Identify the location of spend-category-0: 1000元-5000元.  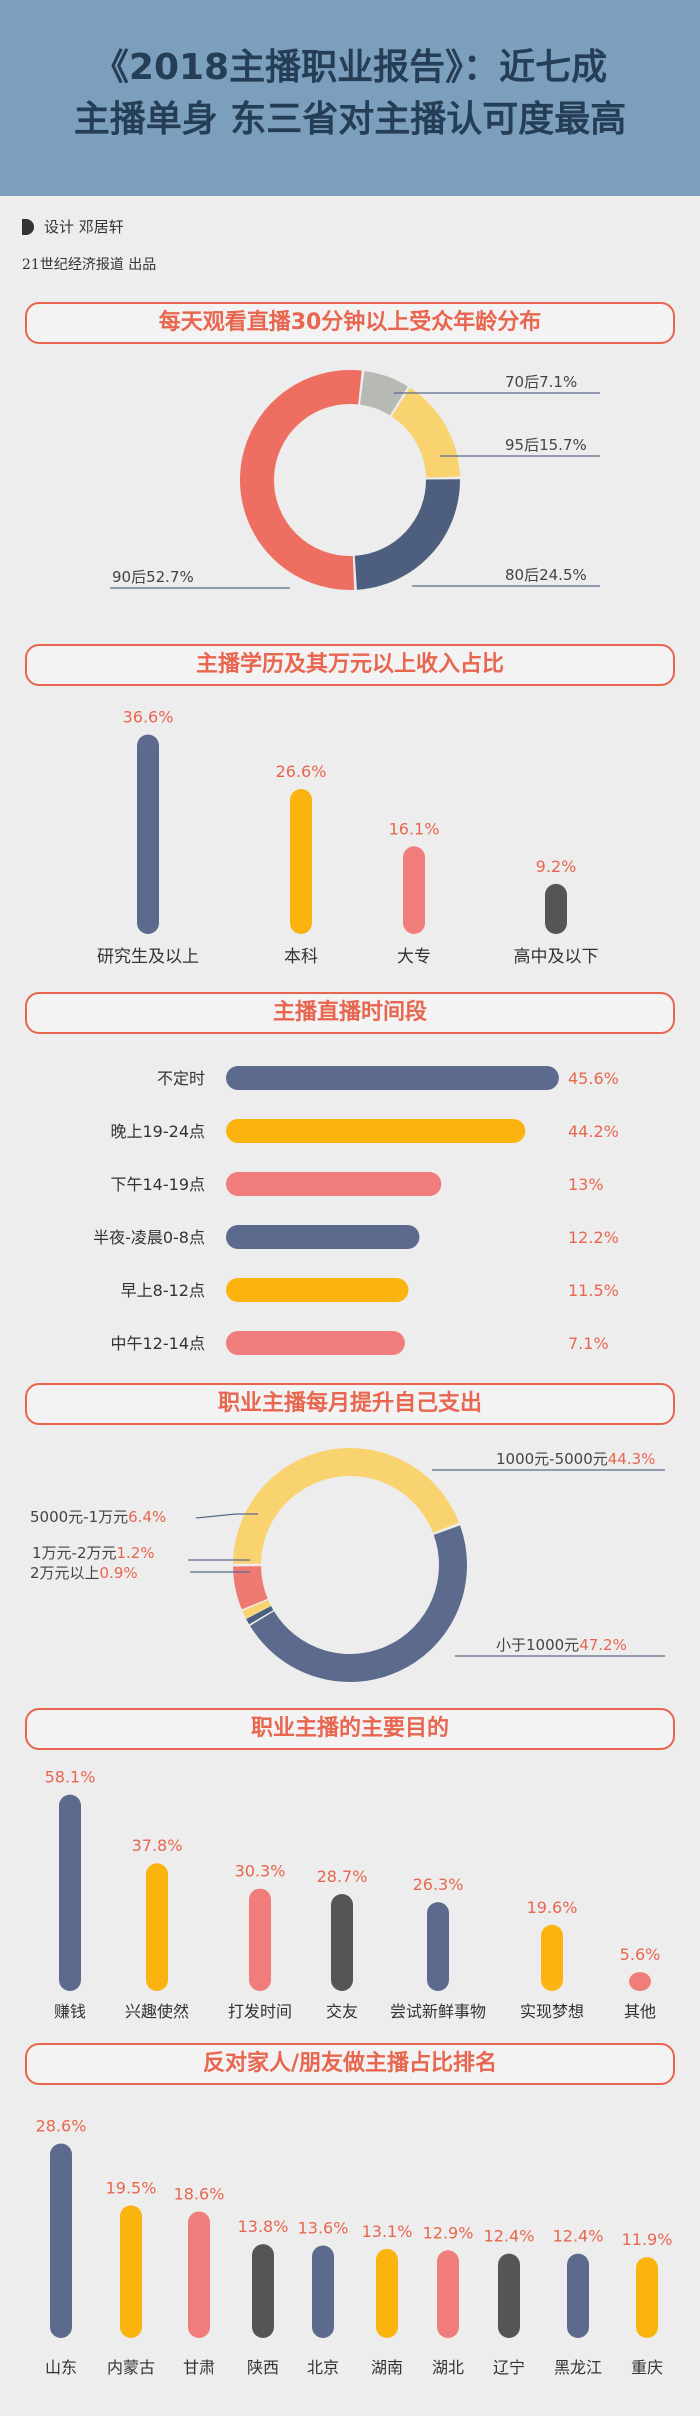
(552, 1459).